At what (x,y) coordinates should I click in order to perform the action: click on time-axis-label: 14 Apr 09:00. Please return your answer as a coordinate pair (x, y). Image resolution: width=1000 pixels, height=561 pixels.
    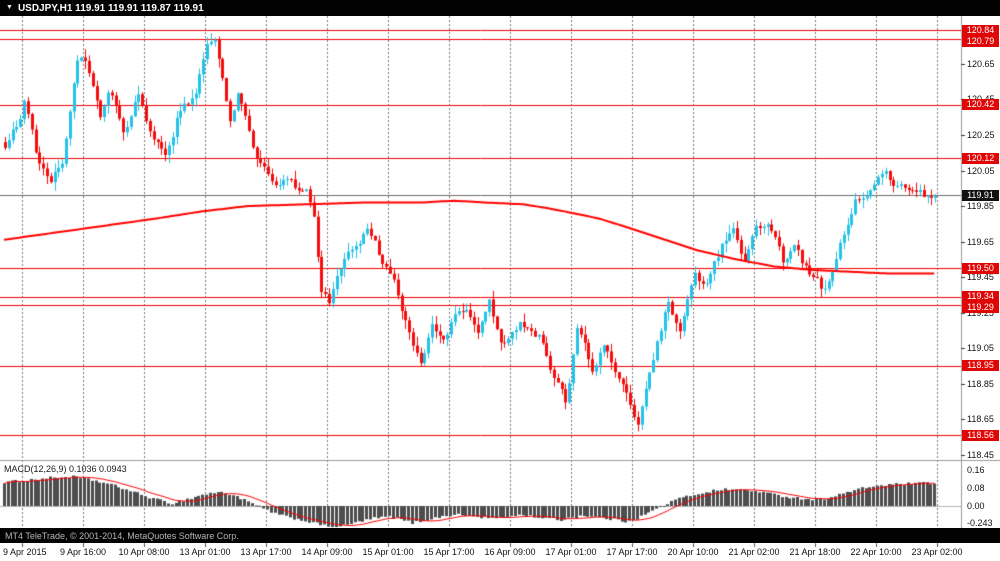
    Looking at the image, I should click on (327, 552).